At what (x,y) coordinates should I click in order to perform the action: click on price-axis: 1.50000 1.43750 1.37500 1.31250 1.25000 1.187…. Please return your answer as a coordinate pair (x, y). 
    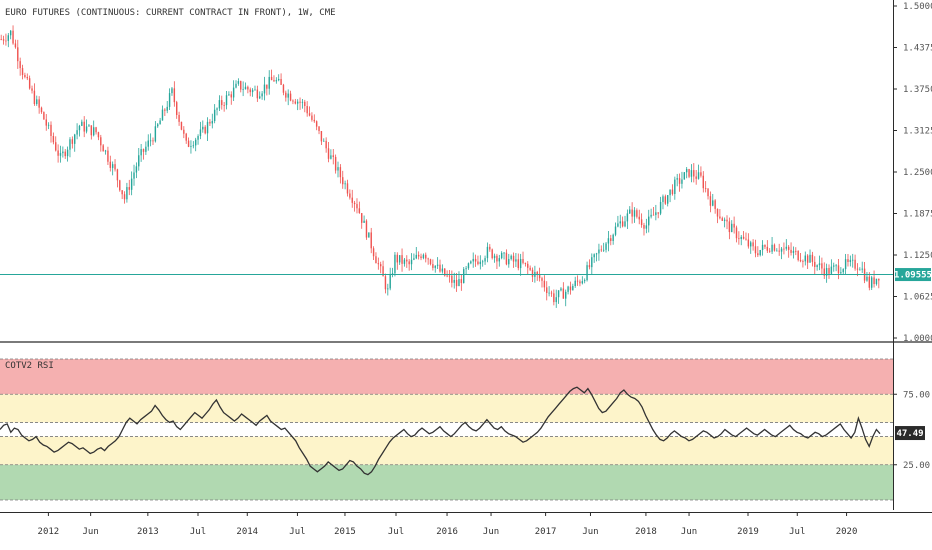
    Looking at the image, I should click on (912, 173).